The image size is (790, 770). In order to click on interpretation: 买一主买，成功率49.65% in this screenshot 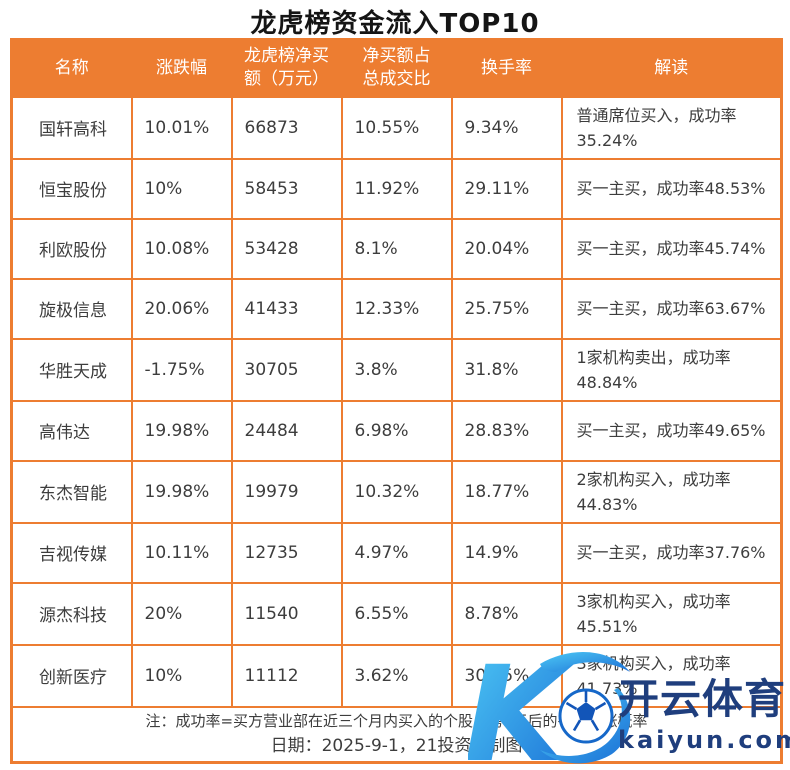, I will do `click(671, 430)`.